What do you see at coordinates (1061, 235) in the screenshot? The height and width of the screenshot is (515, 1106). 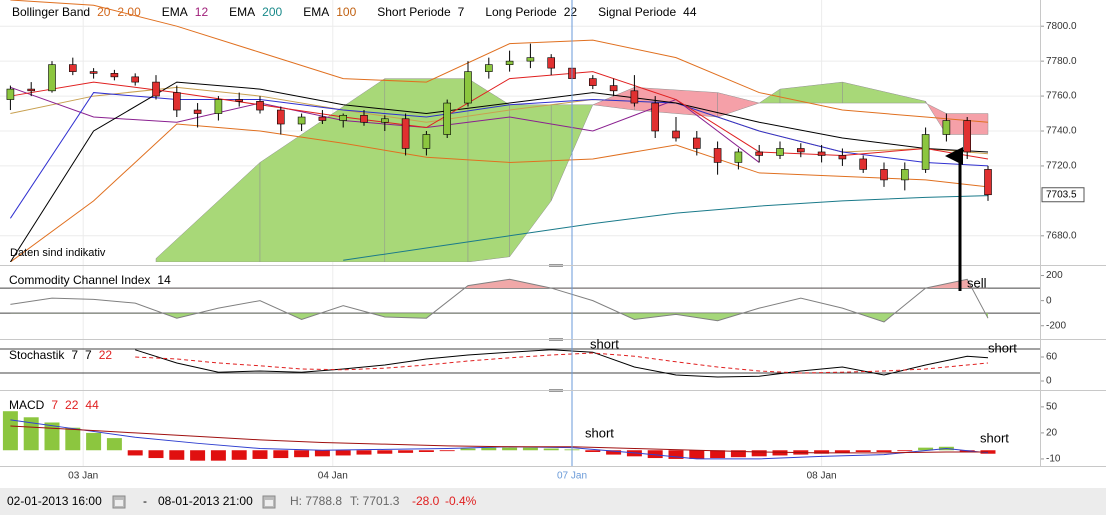 I see `y-tick-label: 7680.0` at bounding box center [1061, 235].